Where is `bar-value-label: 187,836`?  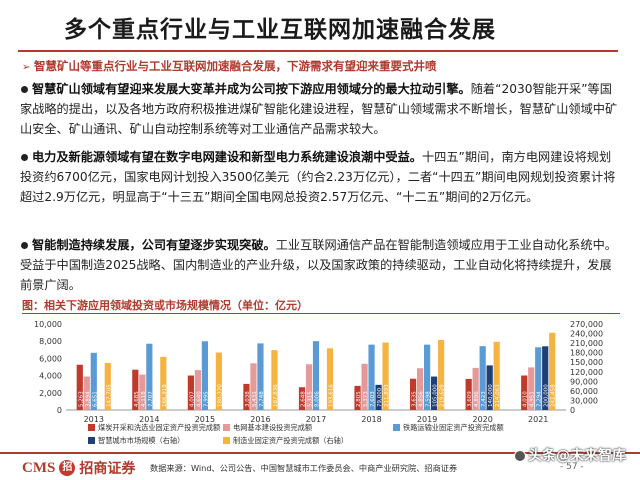 bar-value-label: 187,836 is located at coordinates (276, 395).